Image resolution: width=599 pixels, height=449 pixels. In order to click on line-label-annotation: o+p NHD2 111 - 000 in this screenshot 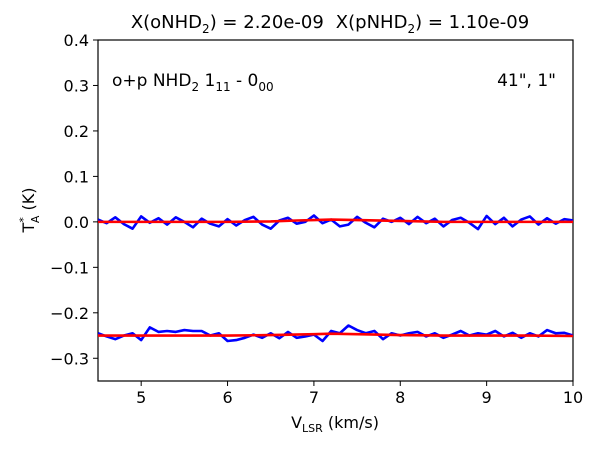, I will do `click(193, 82)`.